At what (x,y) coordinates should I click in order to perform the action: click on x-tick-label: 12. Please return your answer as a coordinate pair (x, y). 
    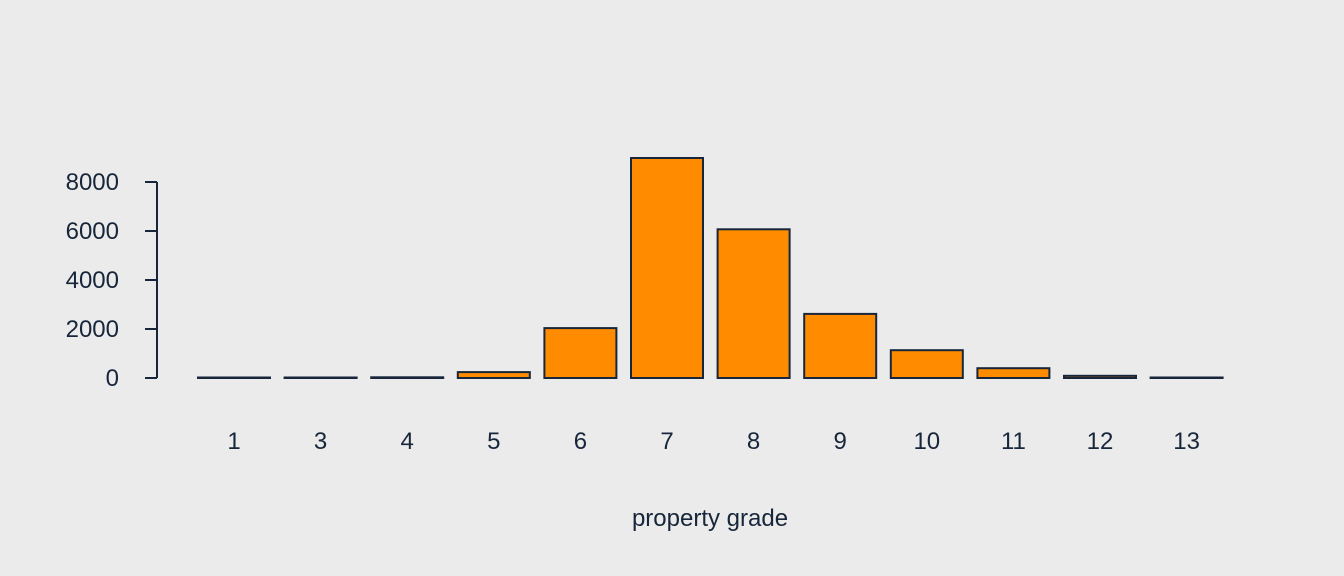
    Looking at the image, I should click on (1100, 441).